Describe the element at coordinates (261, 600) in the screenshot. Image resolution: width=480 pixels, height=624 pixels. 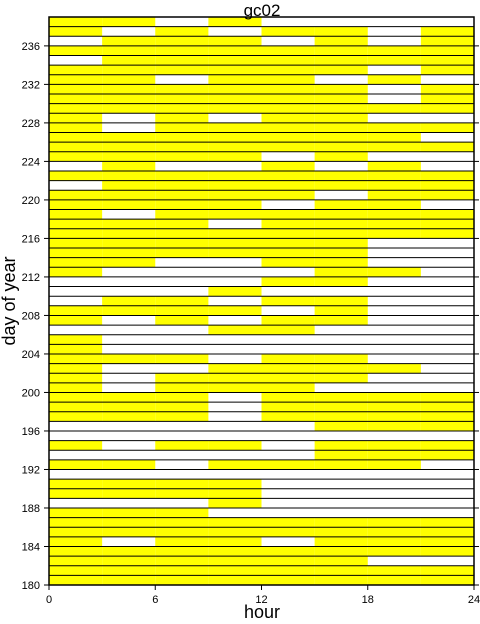
I see `x-tick-label: 12` at that location.